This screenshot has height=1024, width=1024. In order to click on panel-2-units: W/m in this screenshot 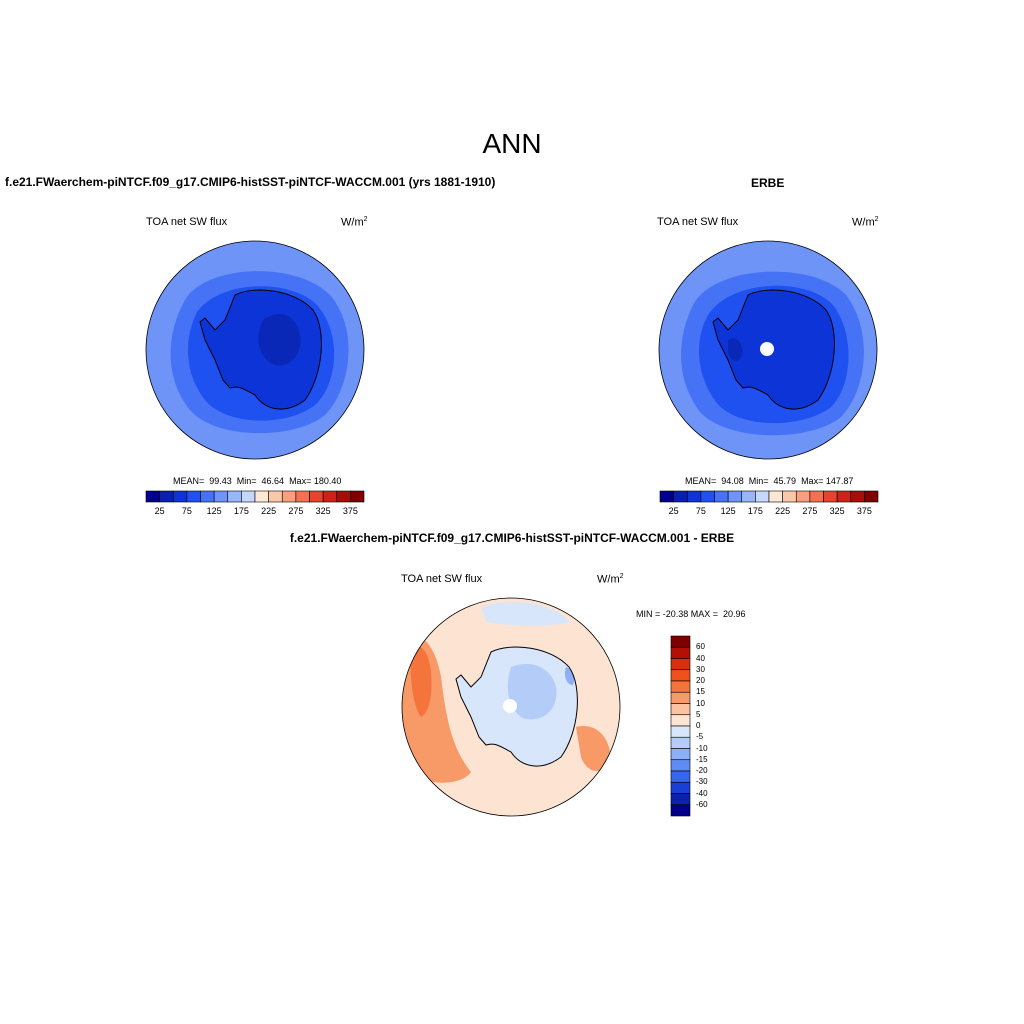, I will do `click(863, 222)`.